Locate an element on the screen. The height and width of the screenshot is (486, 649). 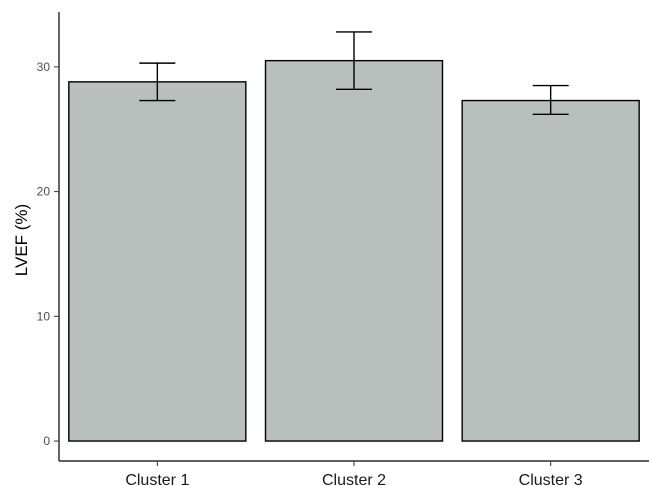
y-tick-label: 0 is located at coordinates (46, 441).